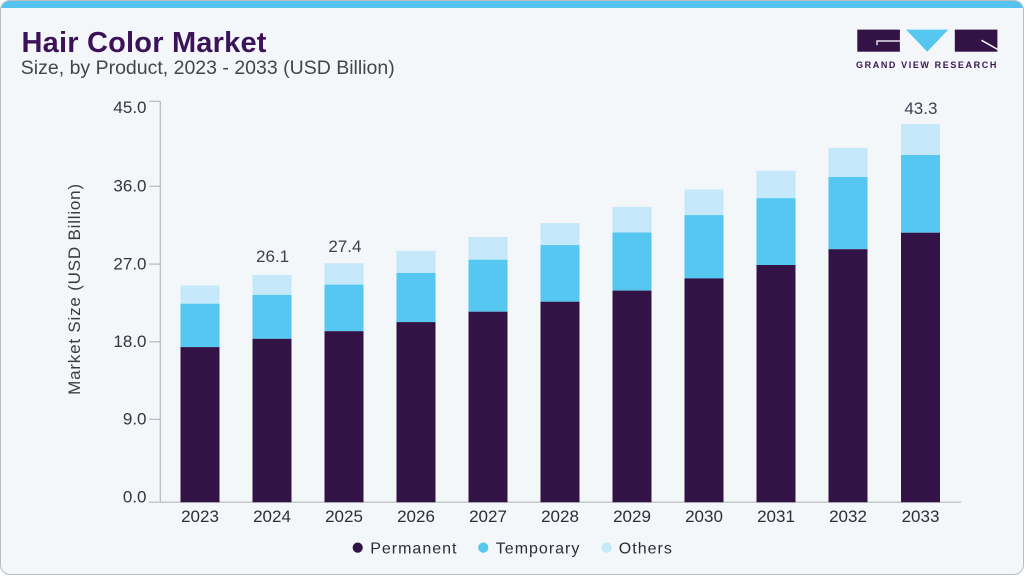  I want to click on svg-text: 26.1, so click(272, 256).